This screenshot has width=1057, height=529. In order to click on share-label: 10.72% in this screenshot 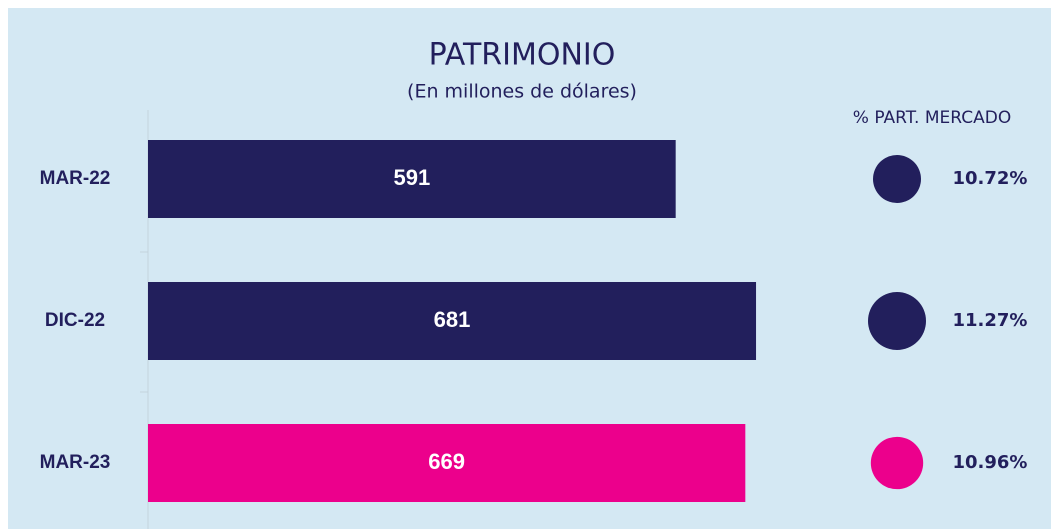, I will do `click(990, 178)`.